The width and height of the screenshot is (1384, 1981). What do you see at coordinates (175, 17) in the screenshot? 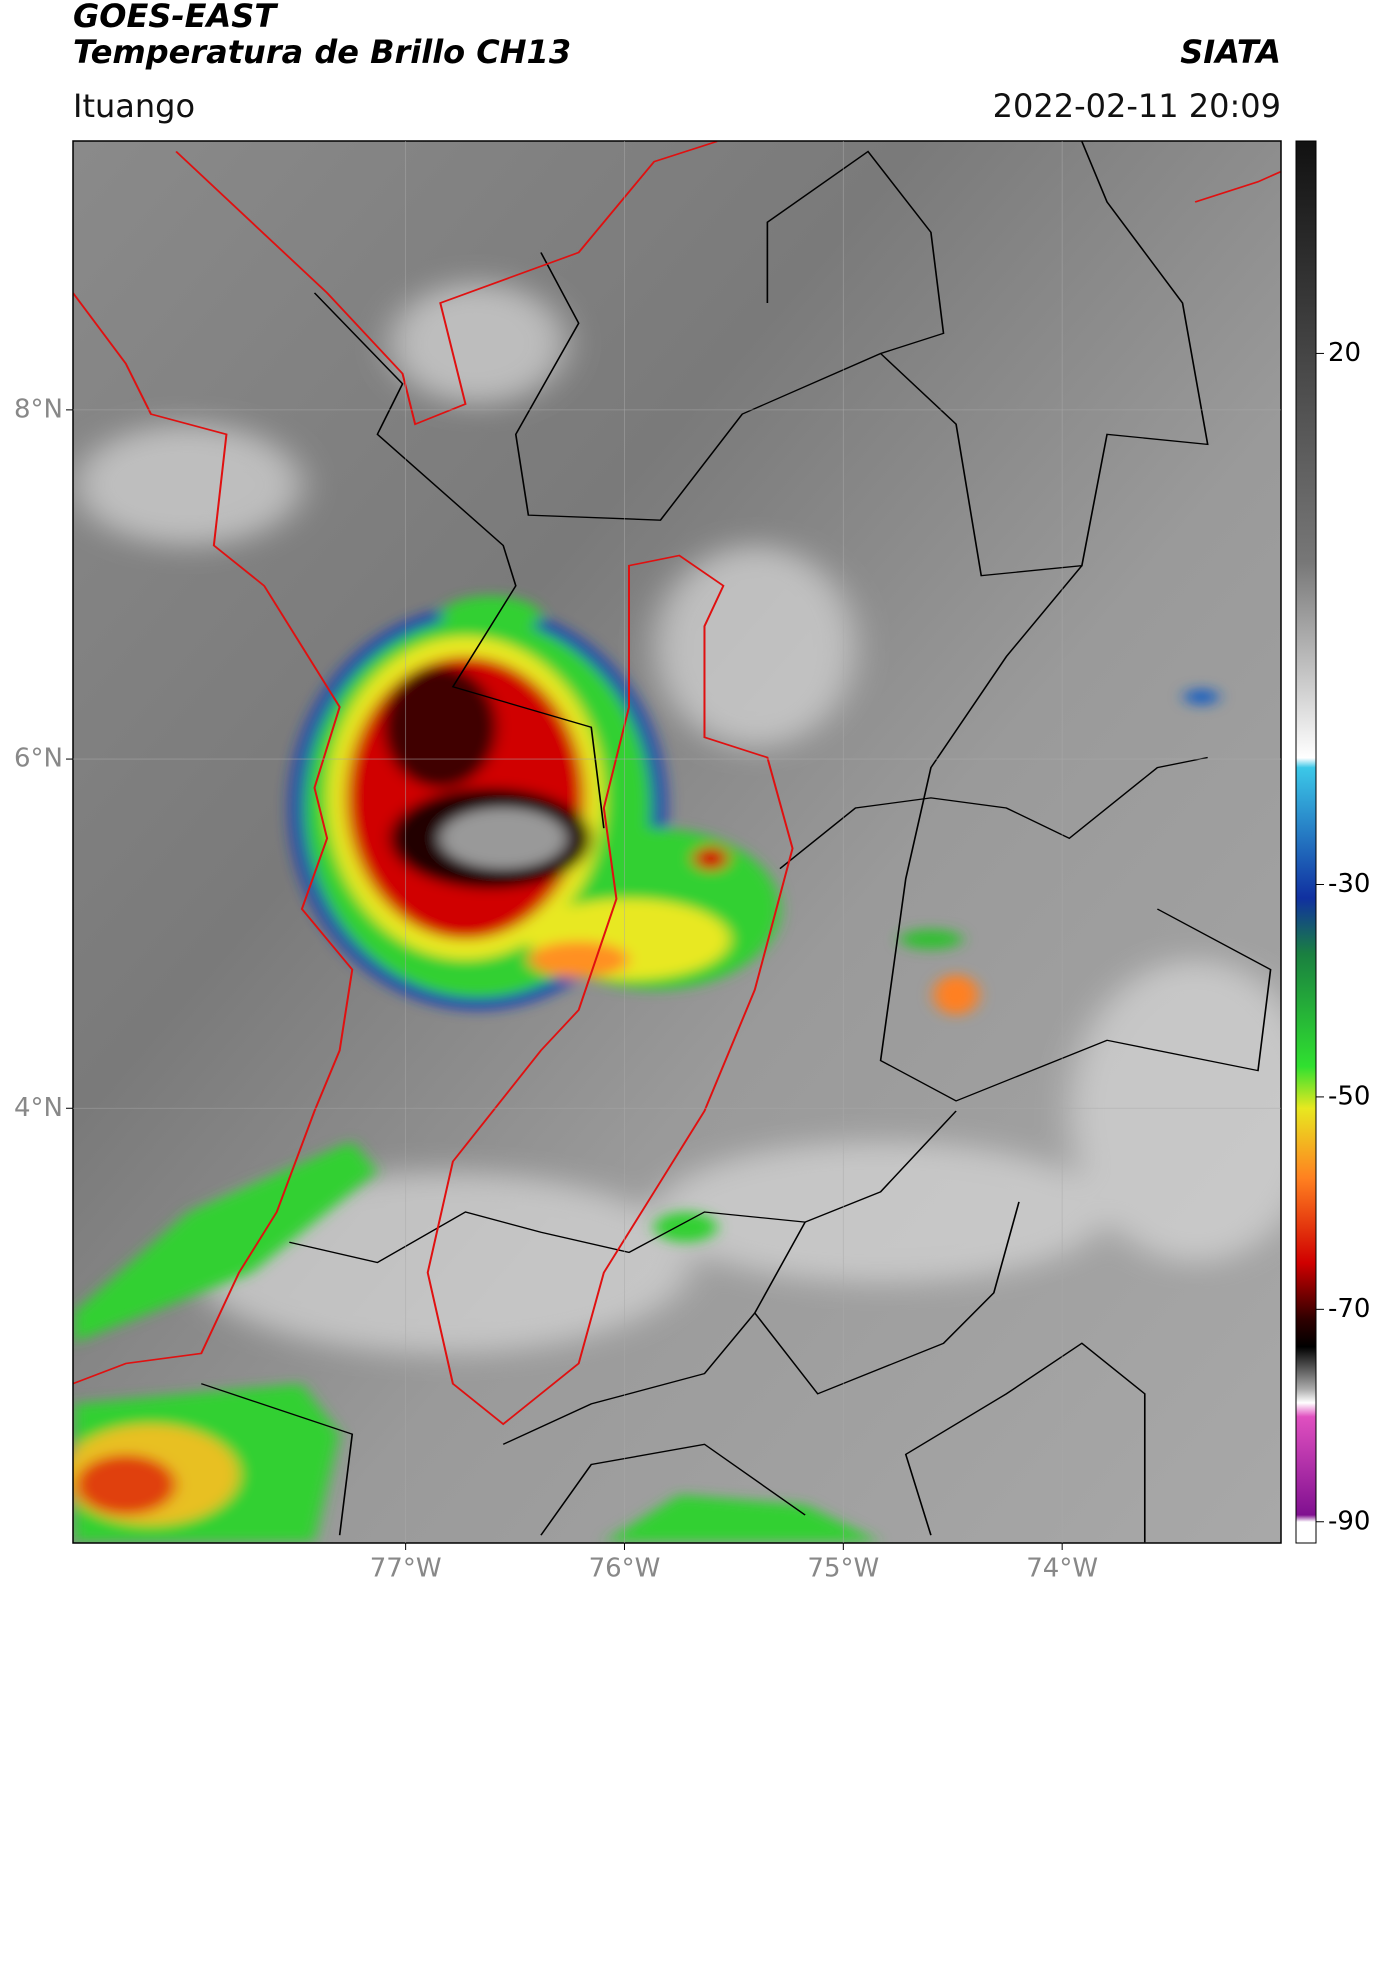
I see `satellite: GOES-EAST` at bounding box center [175, 17].